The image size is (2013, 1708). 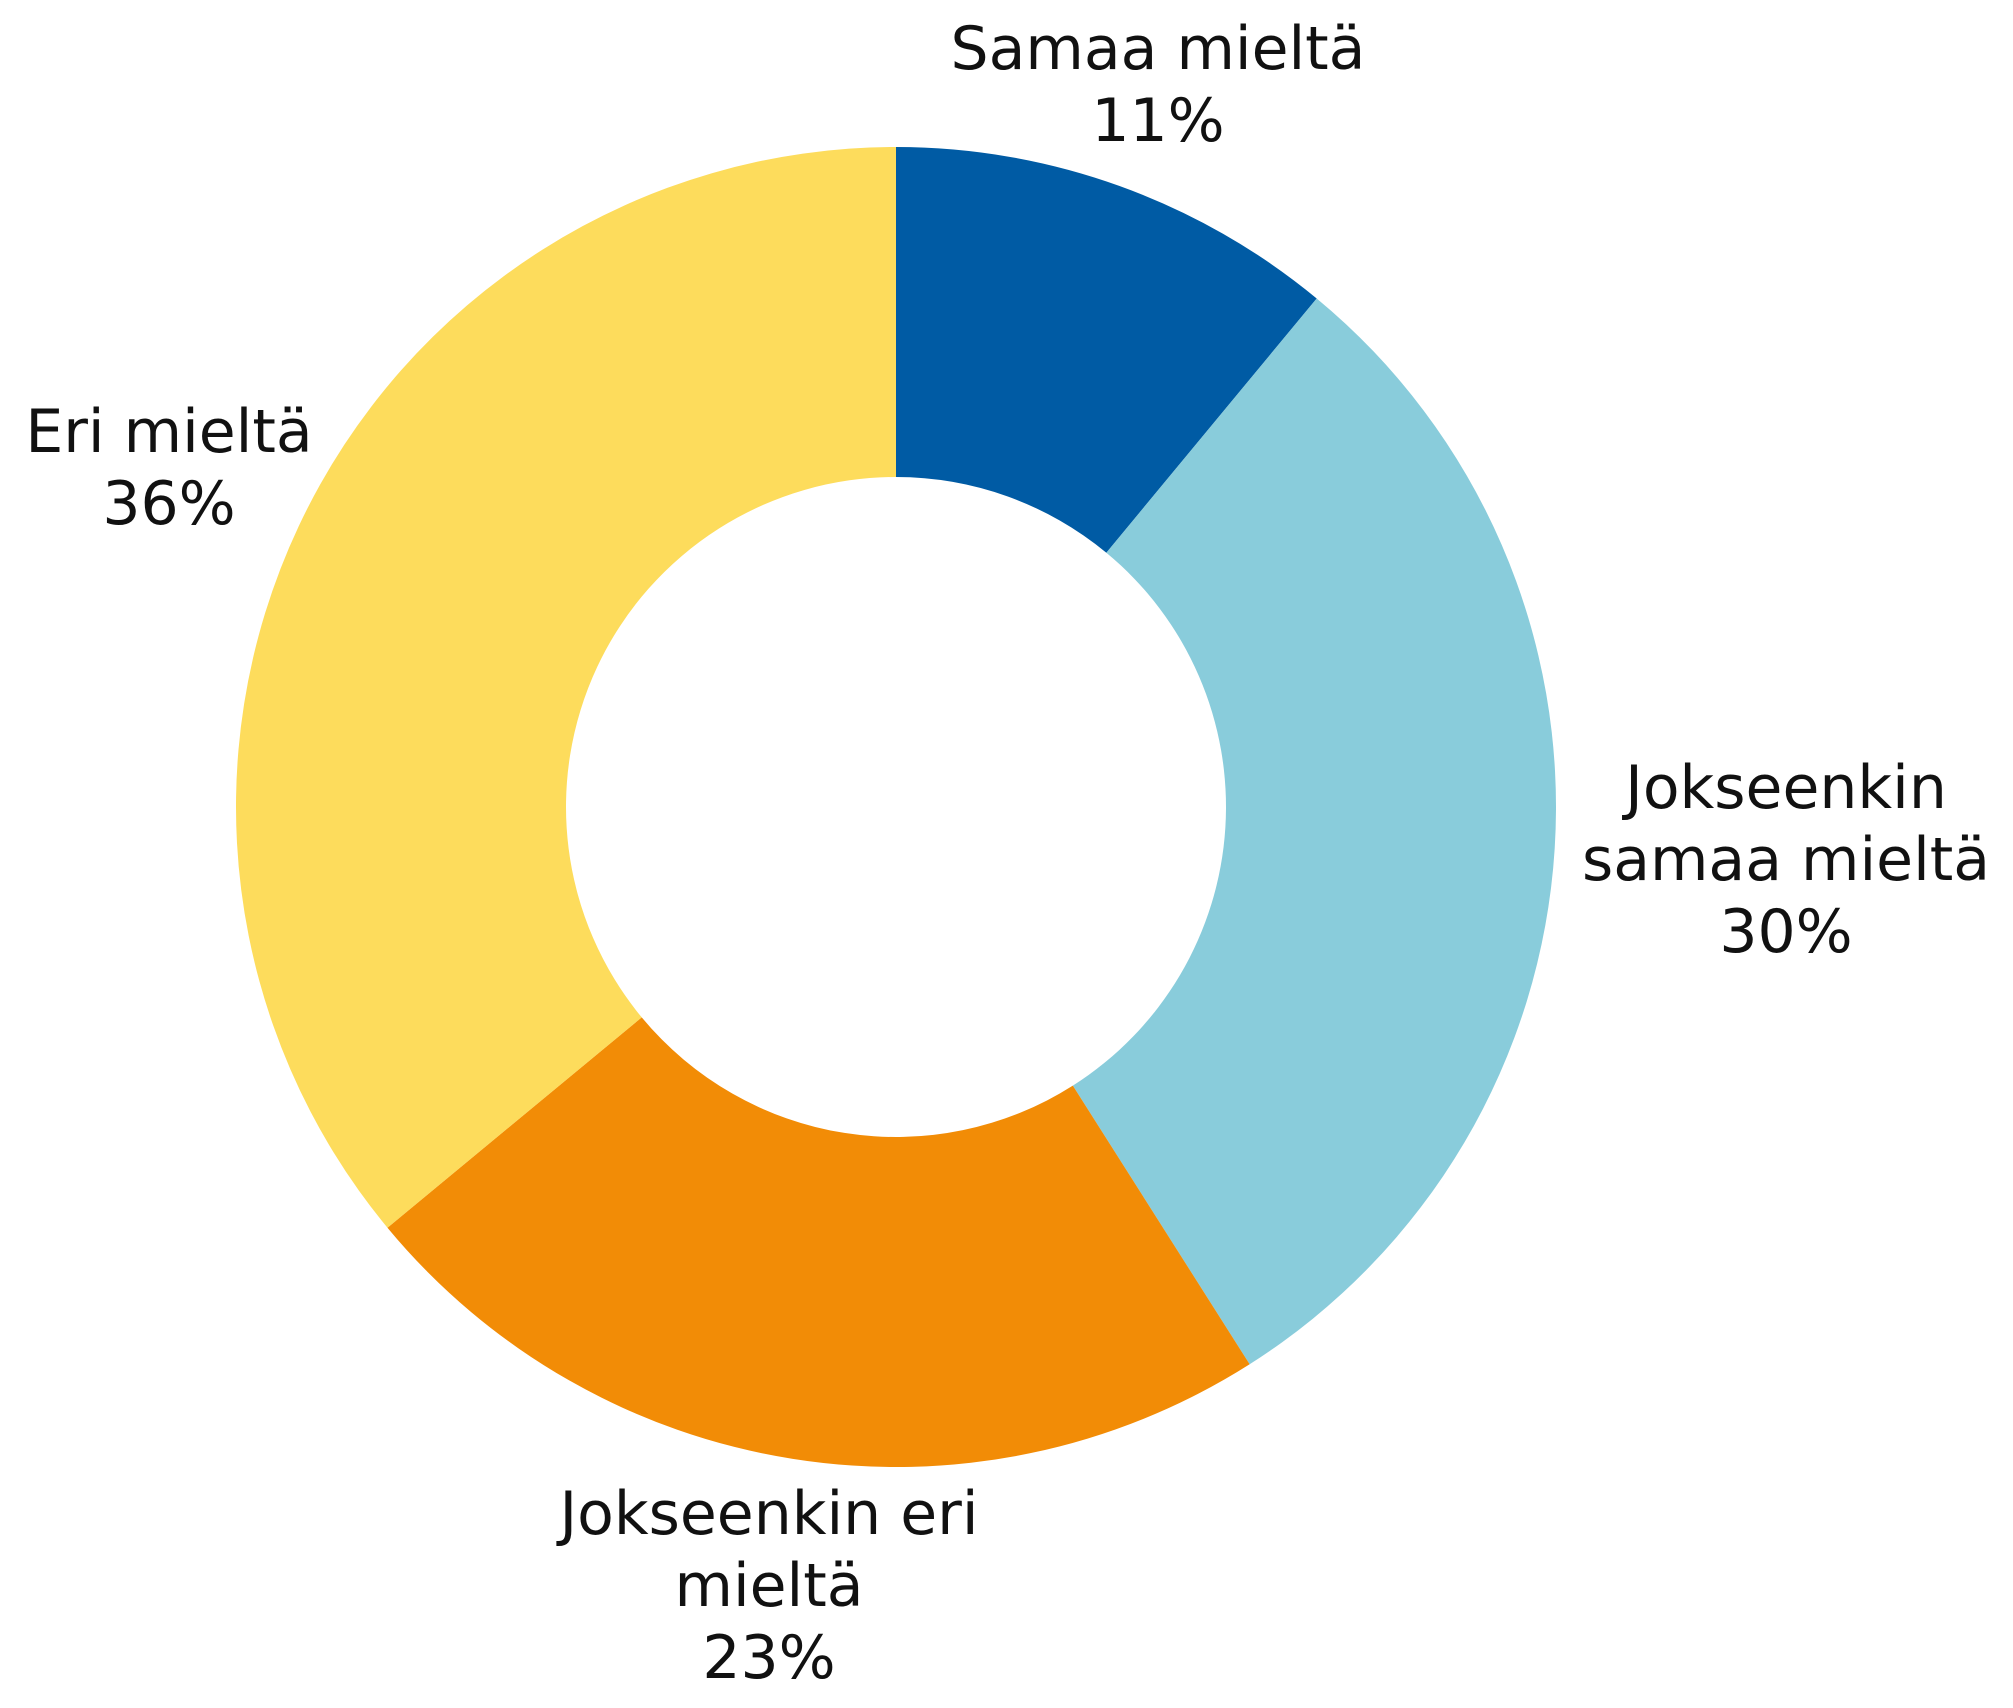 What do you see at coordinates (769, 1658) in the screenshot?
I see `value-label: 23%` at bounding box center [769, 1658].